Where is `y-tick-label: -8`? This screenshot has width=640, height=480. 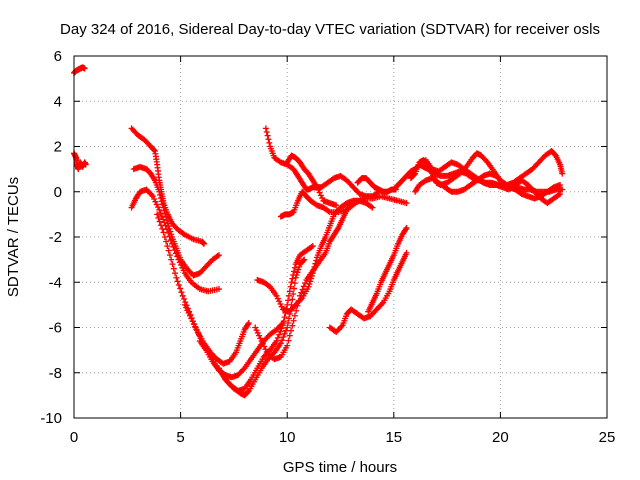 y-tick-label: -8 is located at coordinates (55, 373).